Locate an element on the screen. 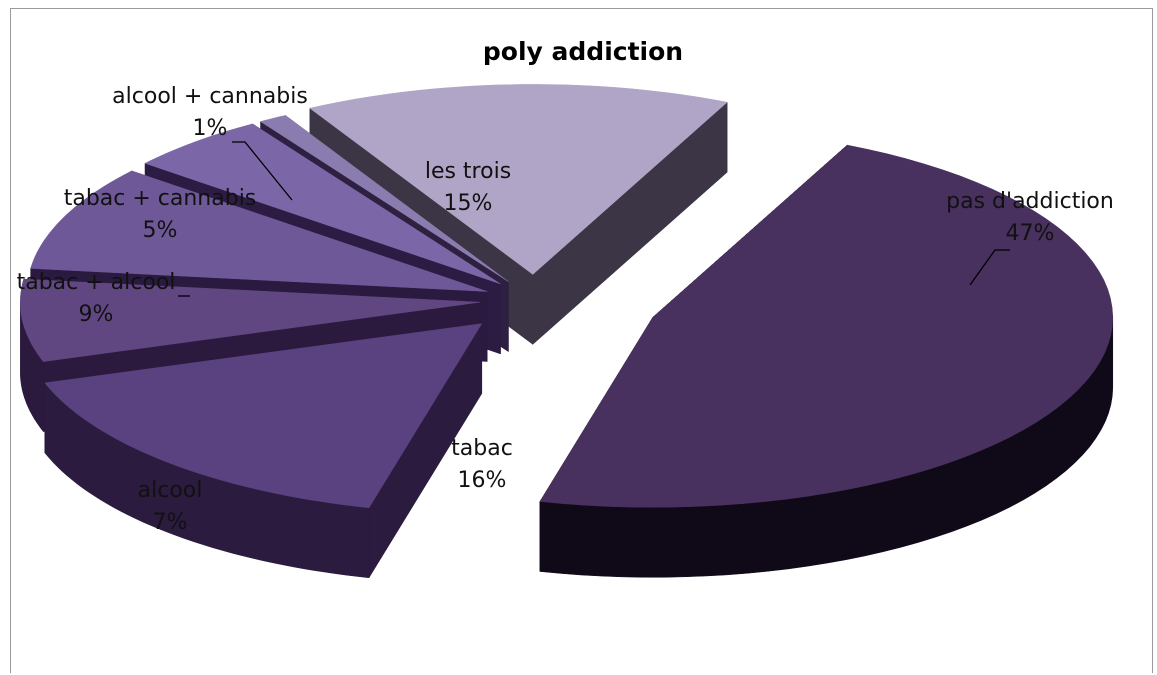 Image resolution: width=1157 pixels, height=675 pixels. label-pas-d-addiction-name: pas d'addiction is located at coordinates (1030, 201).